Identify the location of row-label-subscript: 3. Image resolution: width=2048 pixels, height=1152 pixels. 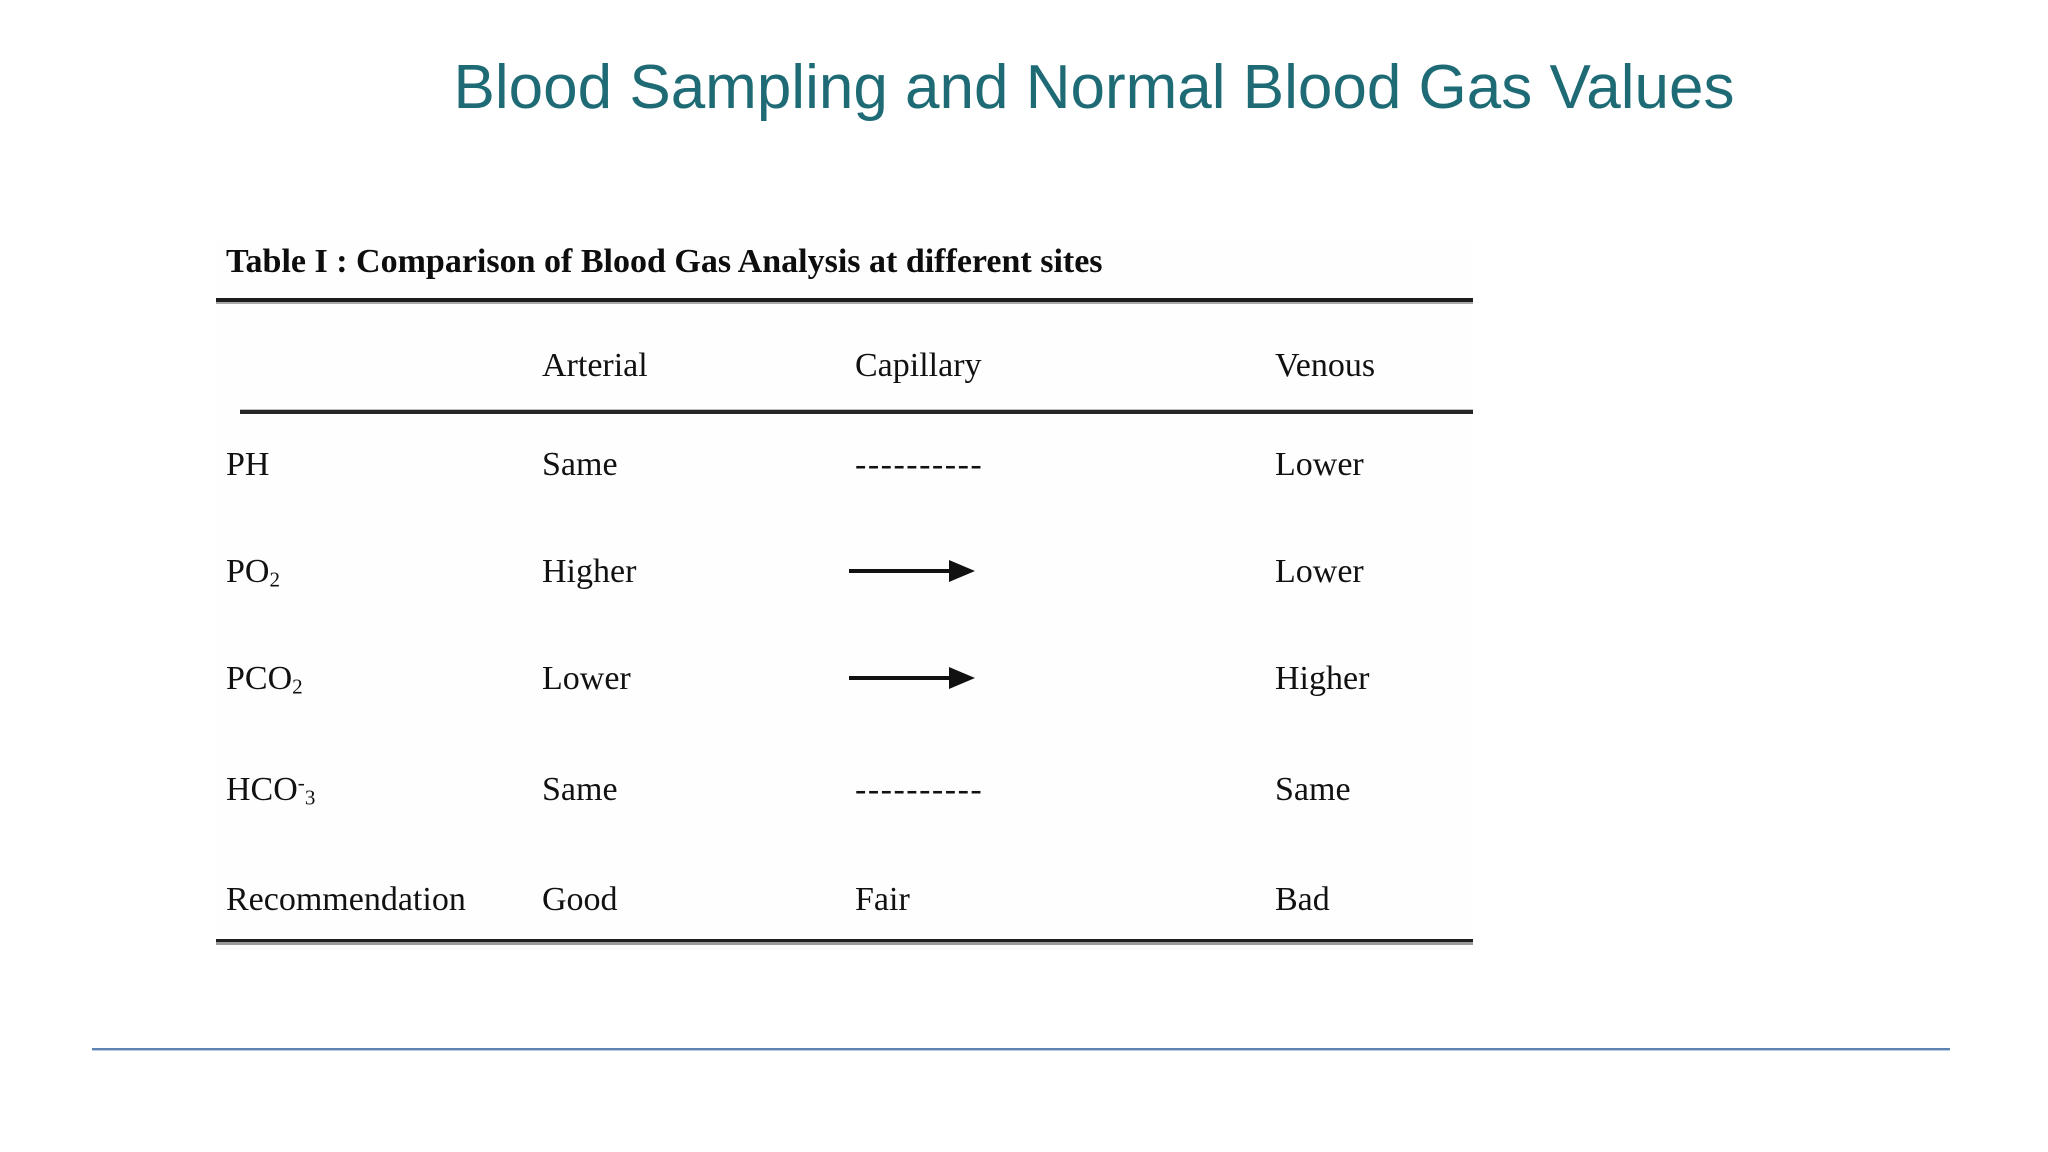
(310, 797).